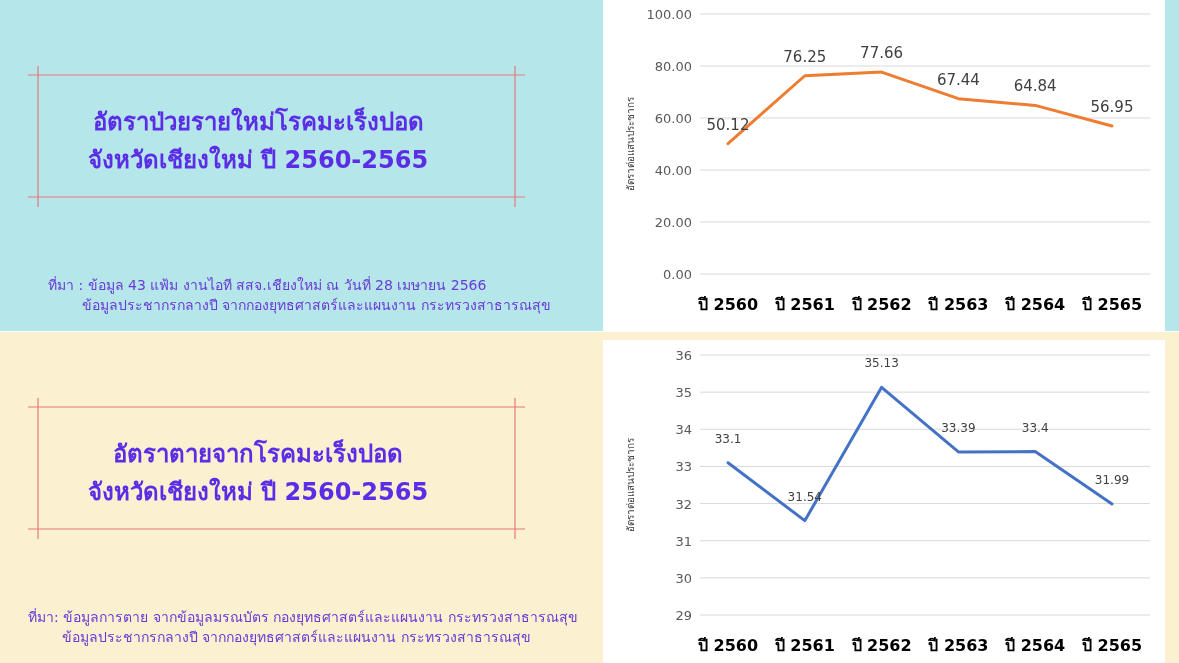 This screenshot has height=663, width=1179. I want to click on data-label: 76.25, so click(805, 56).